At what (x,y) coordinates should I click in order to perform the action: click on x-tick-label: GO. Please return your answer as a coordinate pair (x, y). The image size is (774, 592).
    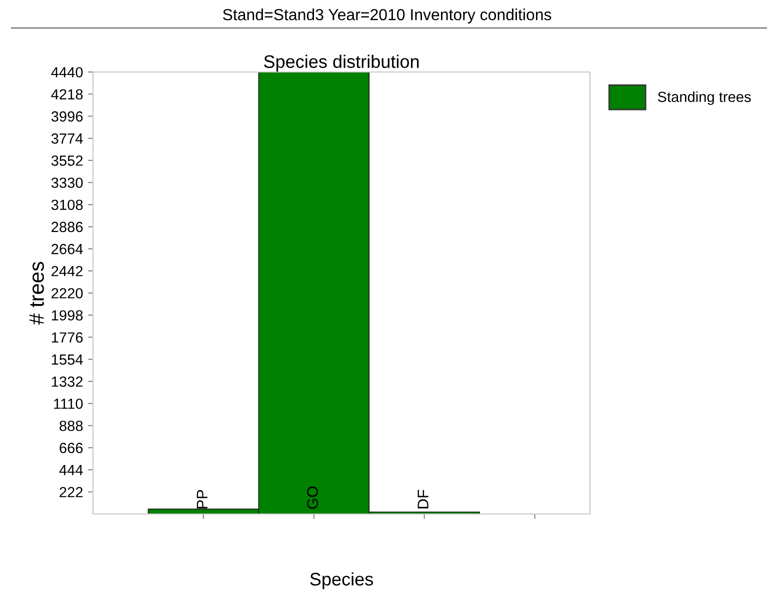
    Looking at the image, I should click on (312, 497).